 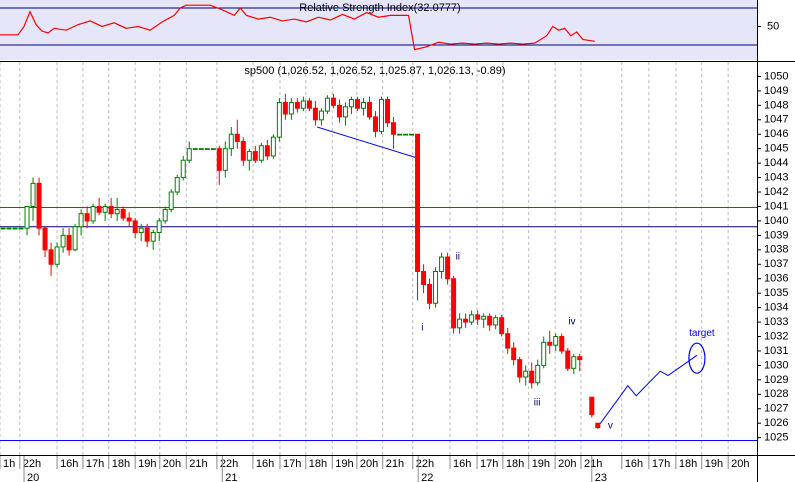 What do you see at coordinates (776, 91) in the screenshot?
I see `y-tick-label: 1049` at bounding box center [776, 91].